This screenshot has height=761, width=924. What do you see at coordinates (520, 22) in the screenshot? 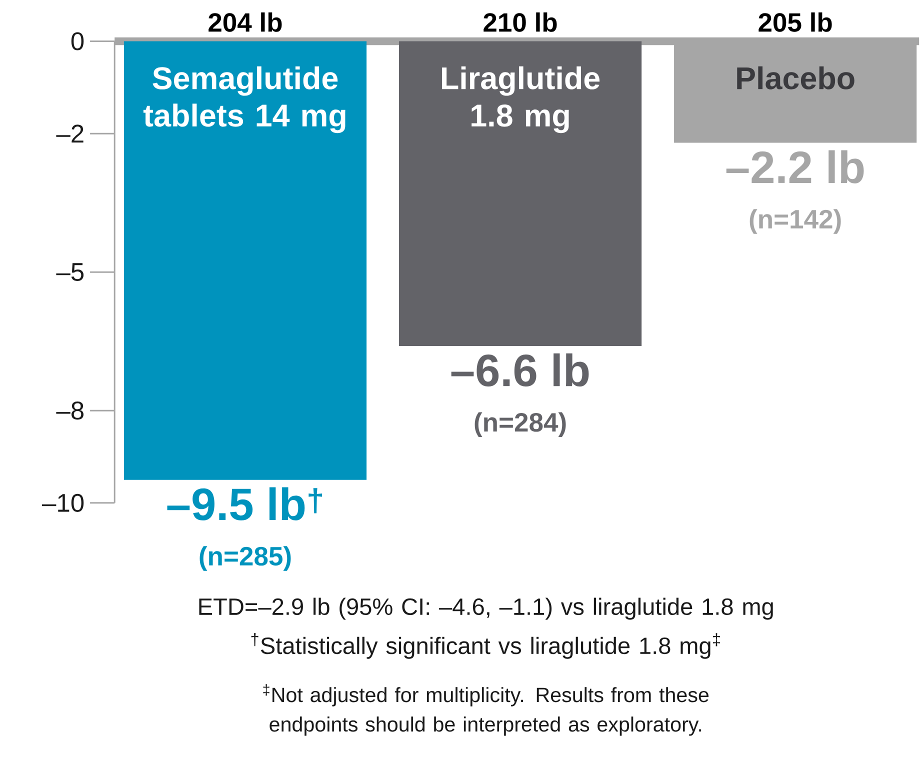
I see `annotation: 210 lb` at bounding box center [520, 22].